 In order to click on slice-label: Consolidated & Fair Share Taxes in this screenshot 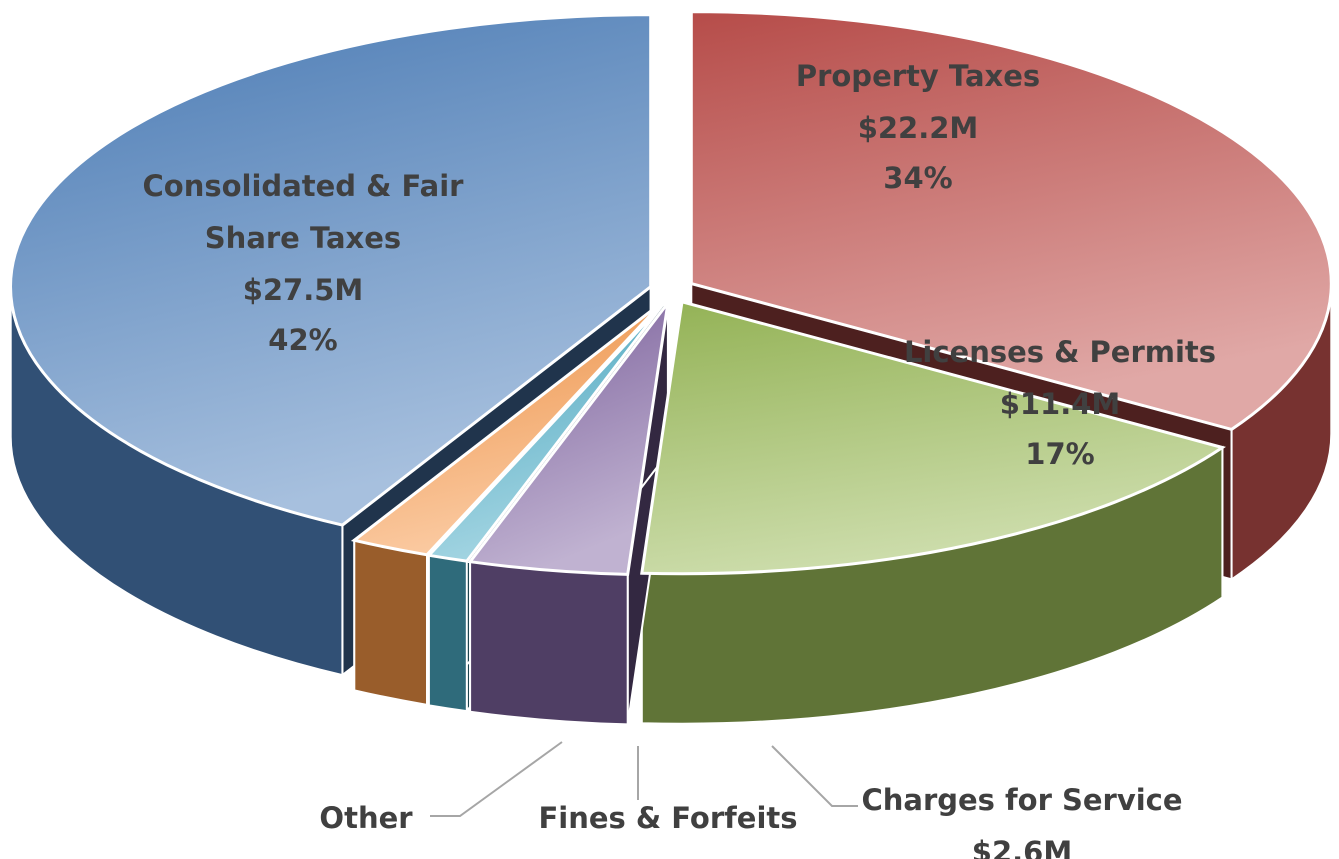, I will do `click(304, 212)`.